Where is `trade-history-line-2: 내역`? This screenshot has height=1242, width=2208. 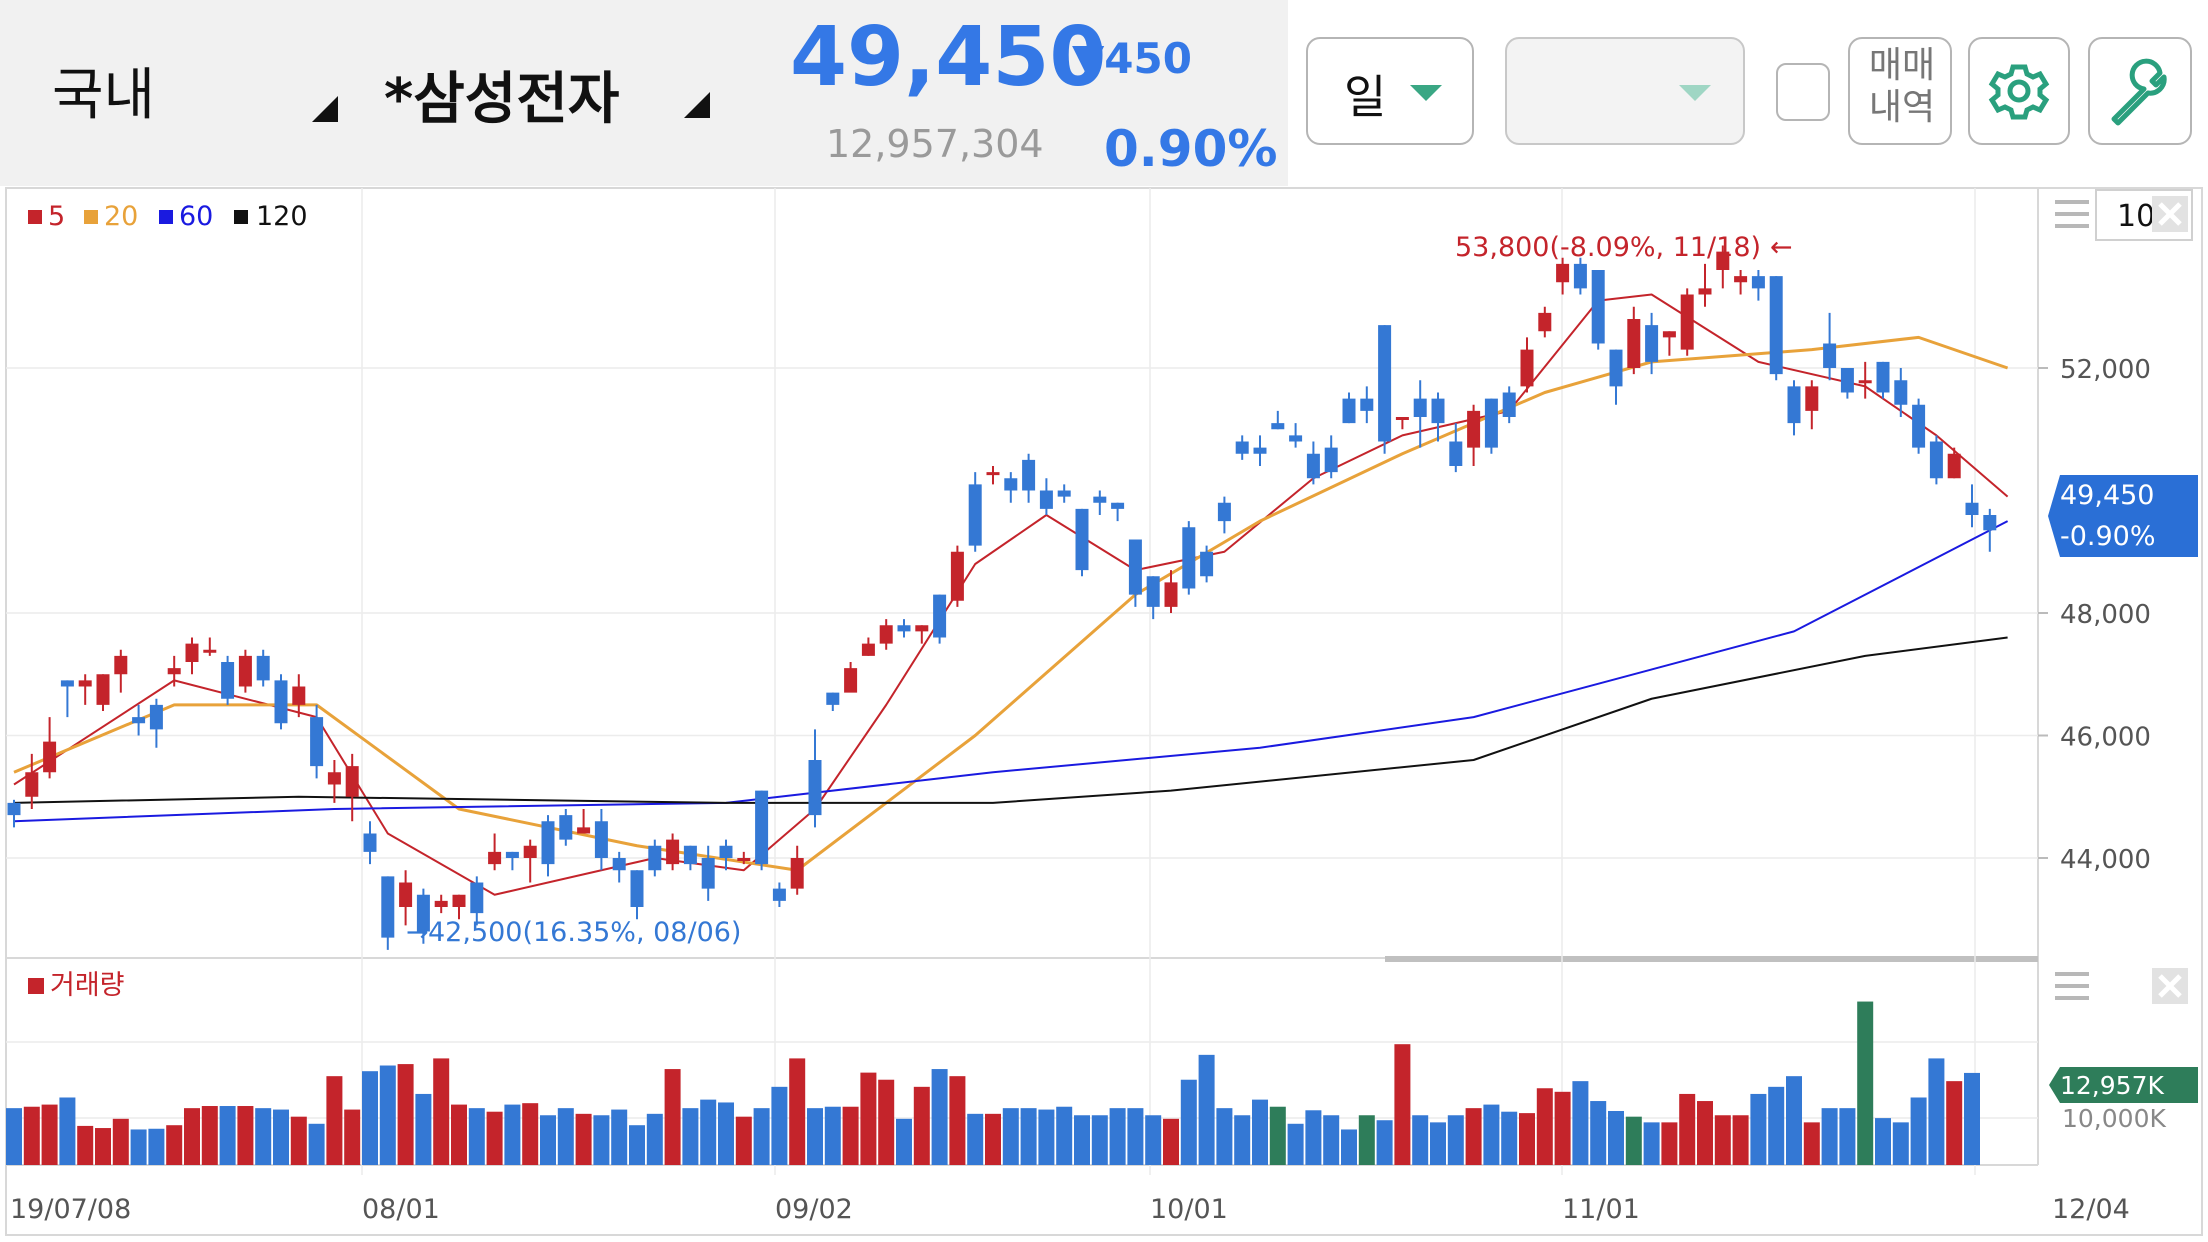
trade-history-line-2: 내역 is located at coordinates (1902, 107).